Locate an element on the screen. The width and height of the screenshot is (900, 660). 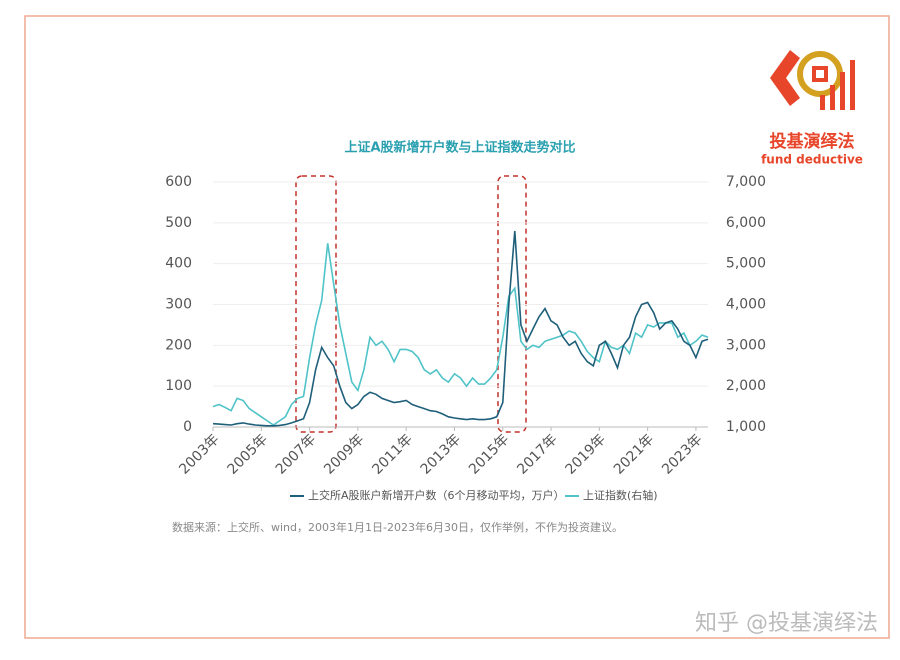
watermark: 知乎 @投基演绎法 is located at coordinates (786, 623).